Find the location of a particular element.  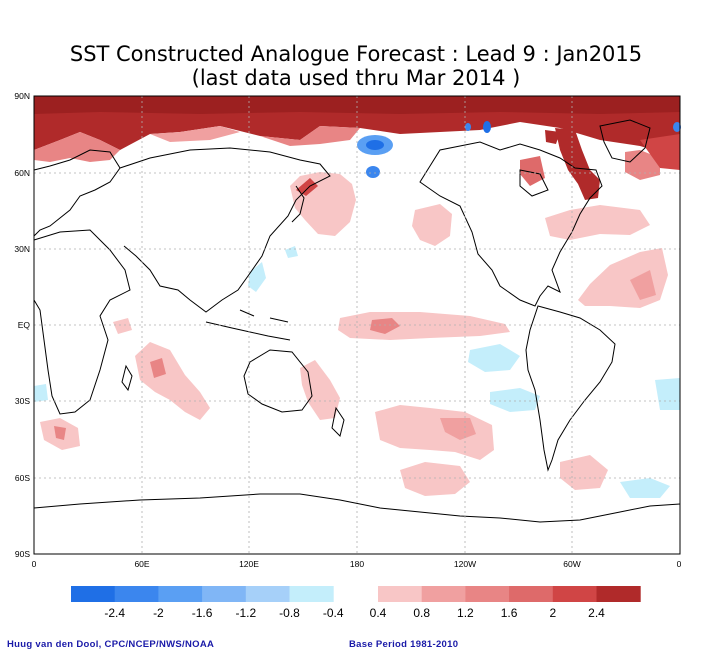

lon-label: 180 is located at coordinates (357, 564).